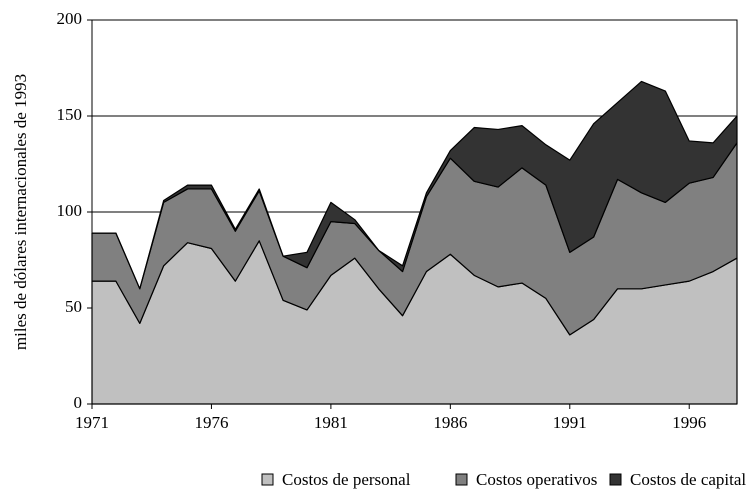 The width and height of the screenshot is (756, 495). What do you see at coordinates (20, 212) in the screenshot?
I see `y-axis-label: miles de dólares internacionales de 1993` at bounding box center [20, 212].